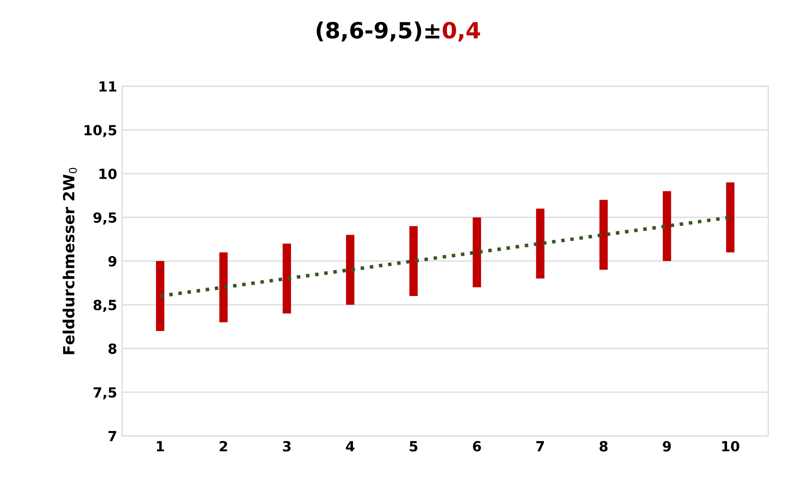 This screenshot has width=788, height=479. I want to click on x-tick-label: 10, so click(731, 446).